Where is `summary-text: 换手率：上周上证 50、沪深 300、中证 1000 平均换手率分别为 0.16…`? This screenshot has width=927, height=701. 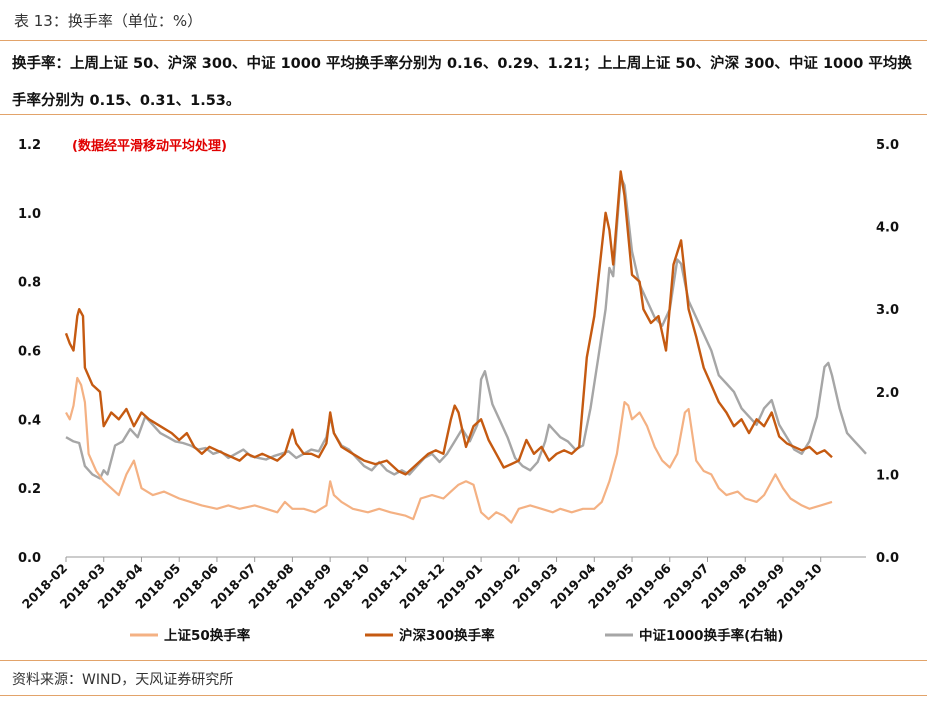 summary-text: 换手率：上周上证 50、沪深 300、中证 1000 平均换手率分别为 0.16… is located at coordinates (462, 82).